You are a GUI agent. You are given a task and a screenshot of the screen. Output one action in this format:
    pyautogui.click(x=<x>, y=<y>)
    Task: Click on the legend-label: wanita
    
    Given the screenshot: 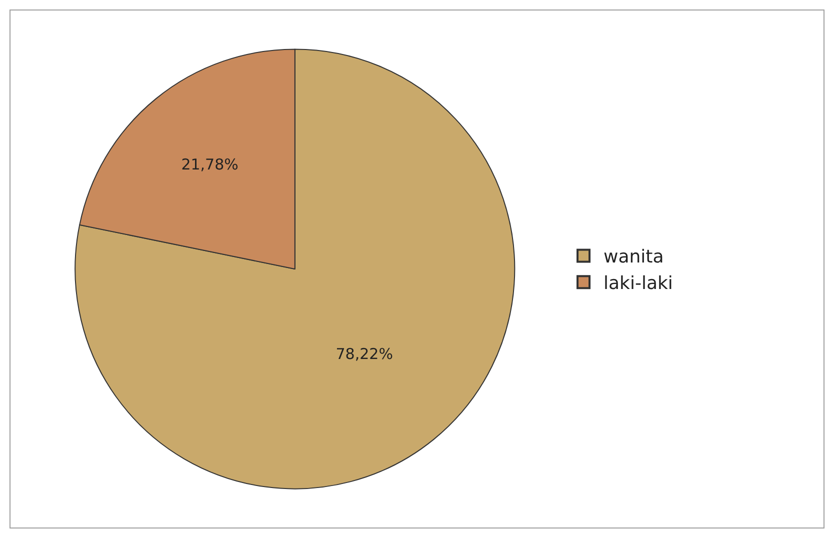 What is the action you would take?
    pyautogui.click(x=634, y=257)
    